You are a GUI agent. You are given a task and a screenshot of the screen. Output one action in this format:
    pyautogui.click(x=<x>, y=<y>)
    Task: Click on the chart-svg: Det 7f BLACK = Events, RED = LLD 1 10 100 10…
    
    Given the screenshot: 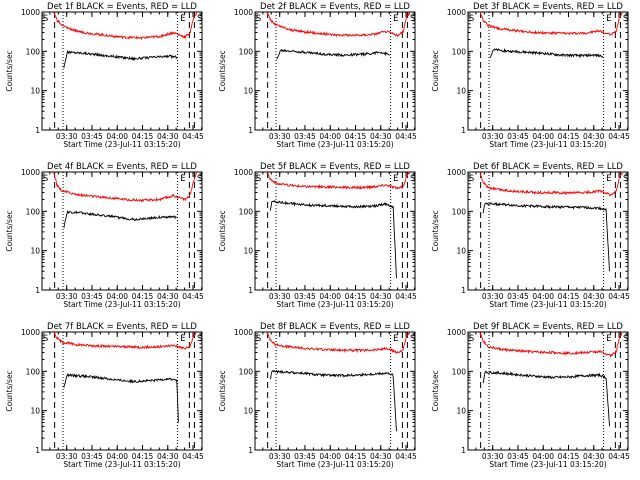 What is the action you would take?
    pyautogui.click(x=104, y=395)
    